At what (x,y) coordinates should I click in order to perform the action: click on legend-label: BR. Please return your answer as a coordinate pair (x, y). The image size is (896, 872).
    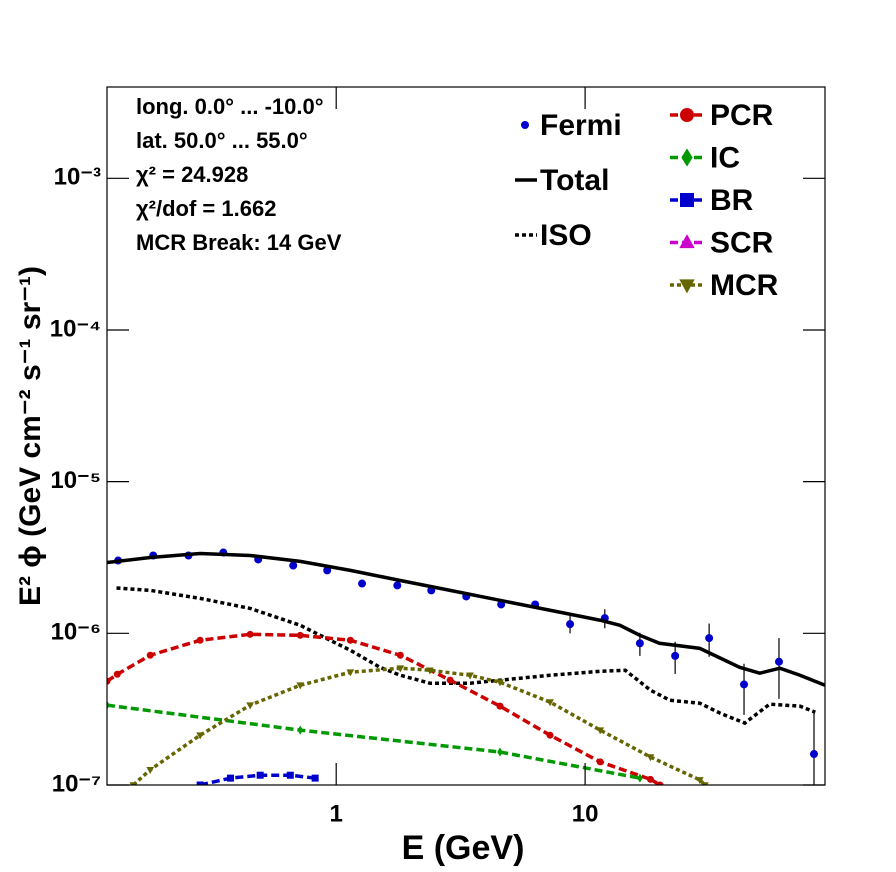
    Looking at the image, I should click on (732, 200).